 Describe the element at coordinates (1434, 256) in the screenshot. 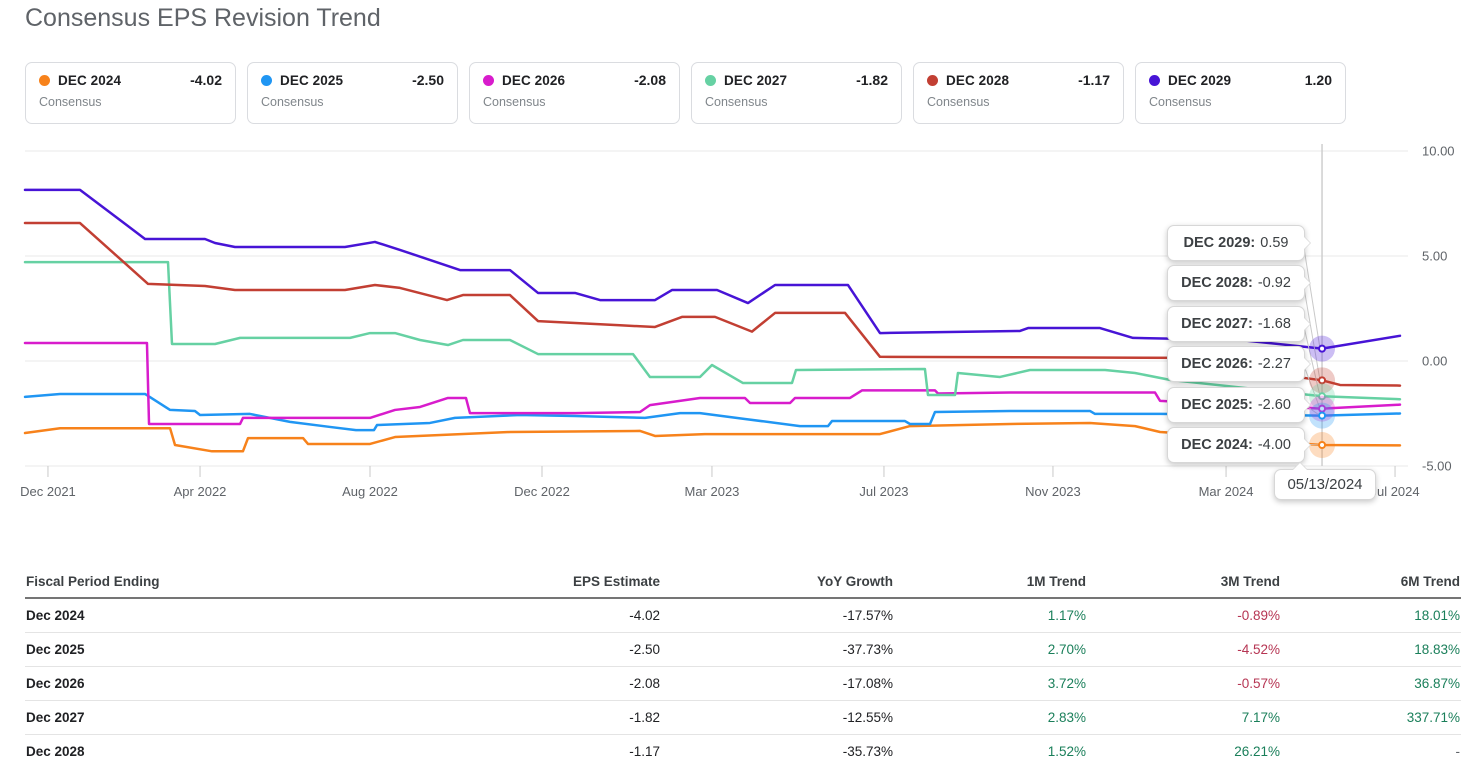

I see `y-axis-label: 5.00` at that location.